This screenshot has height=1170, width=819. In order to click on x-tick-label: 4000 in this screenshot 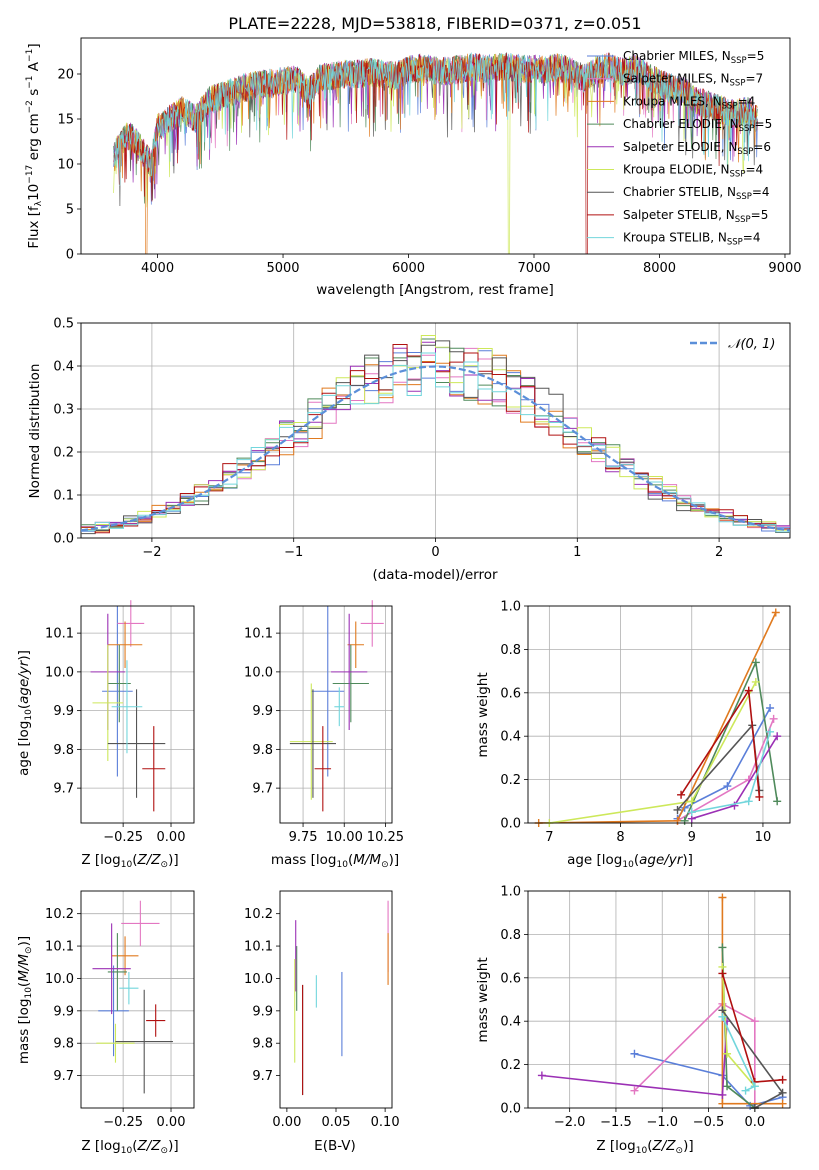, I will do `click(157, 268)`.